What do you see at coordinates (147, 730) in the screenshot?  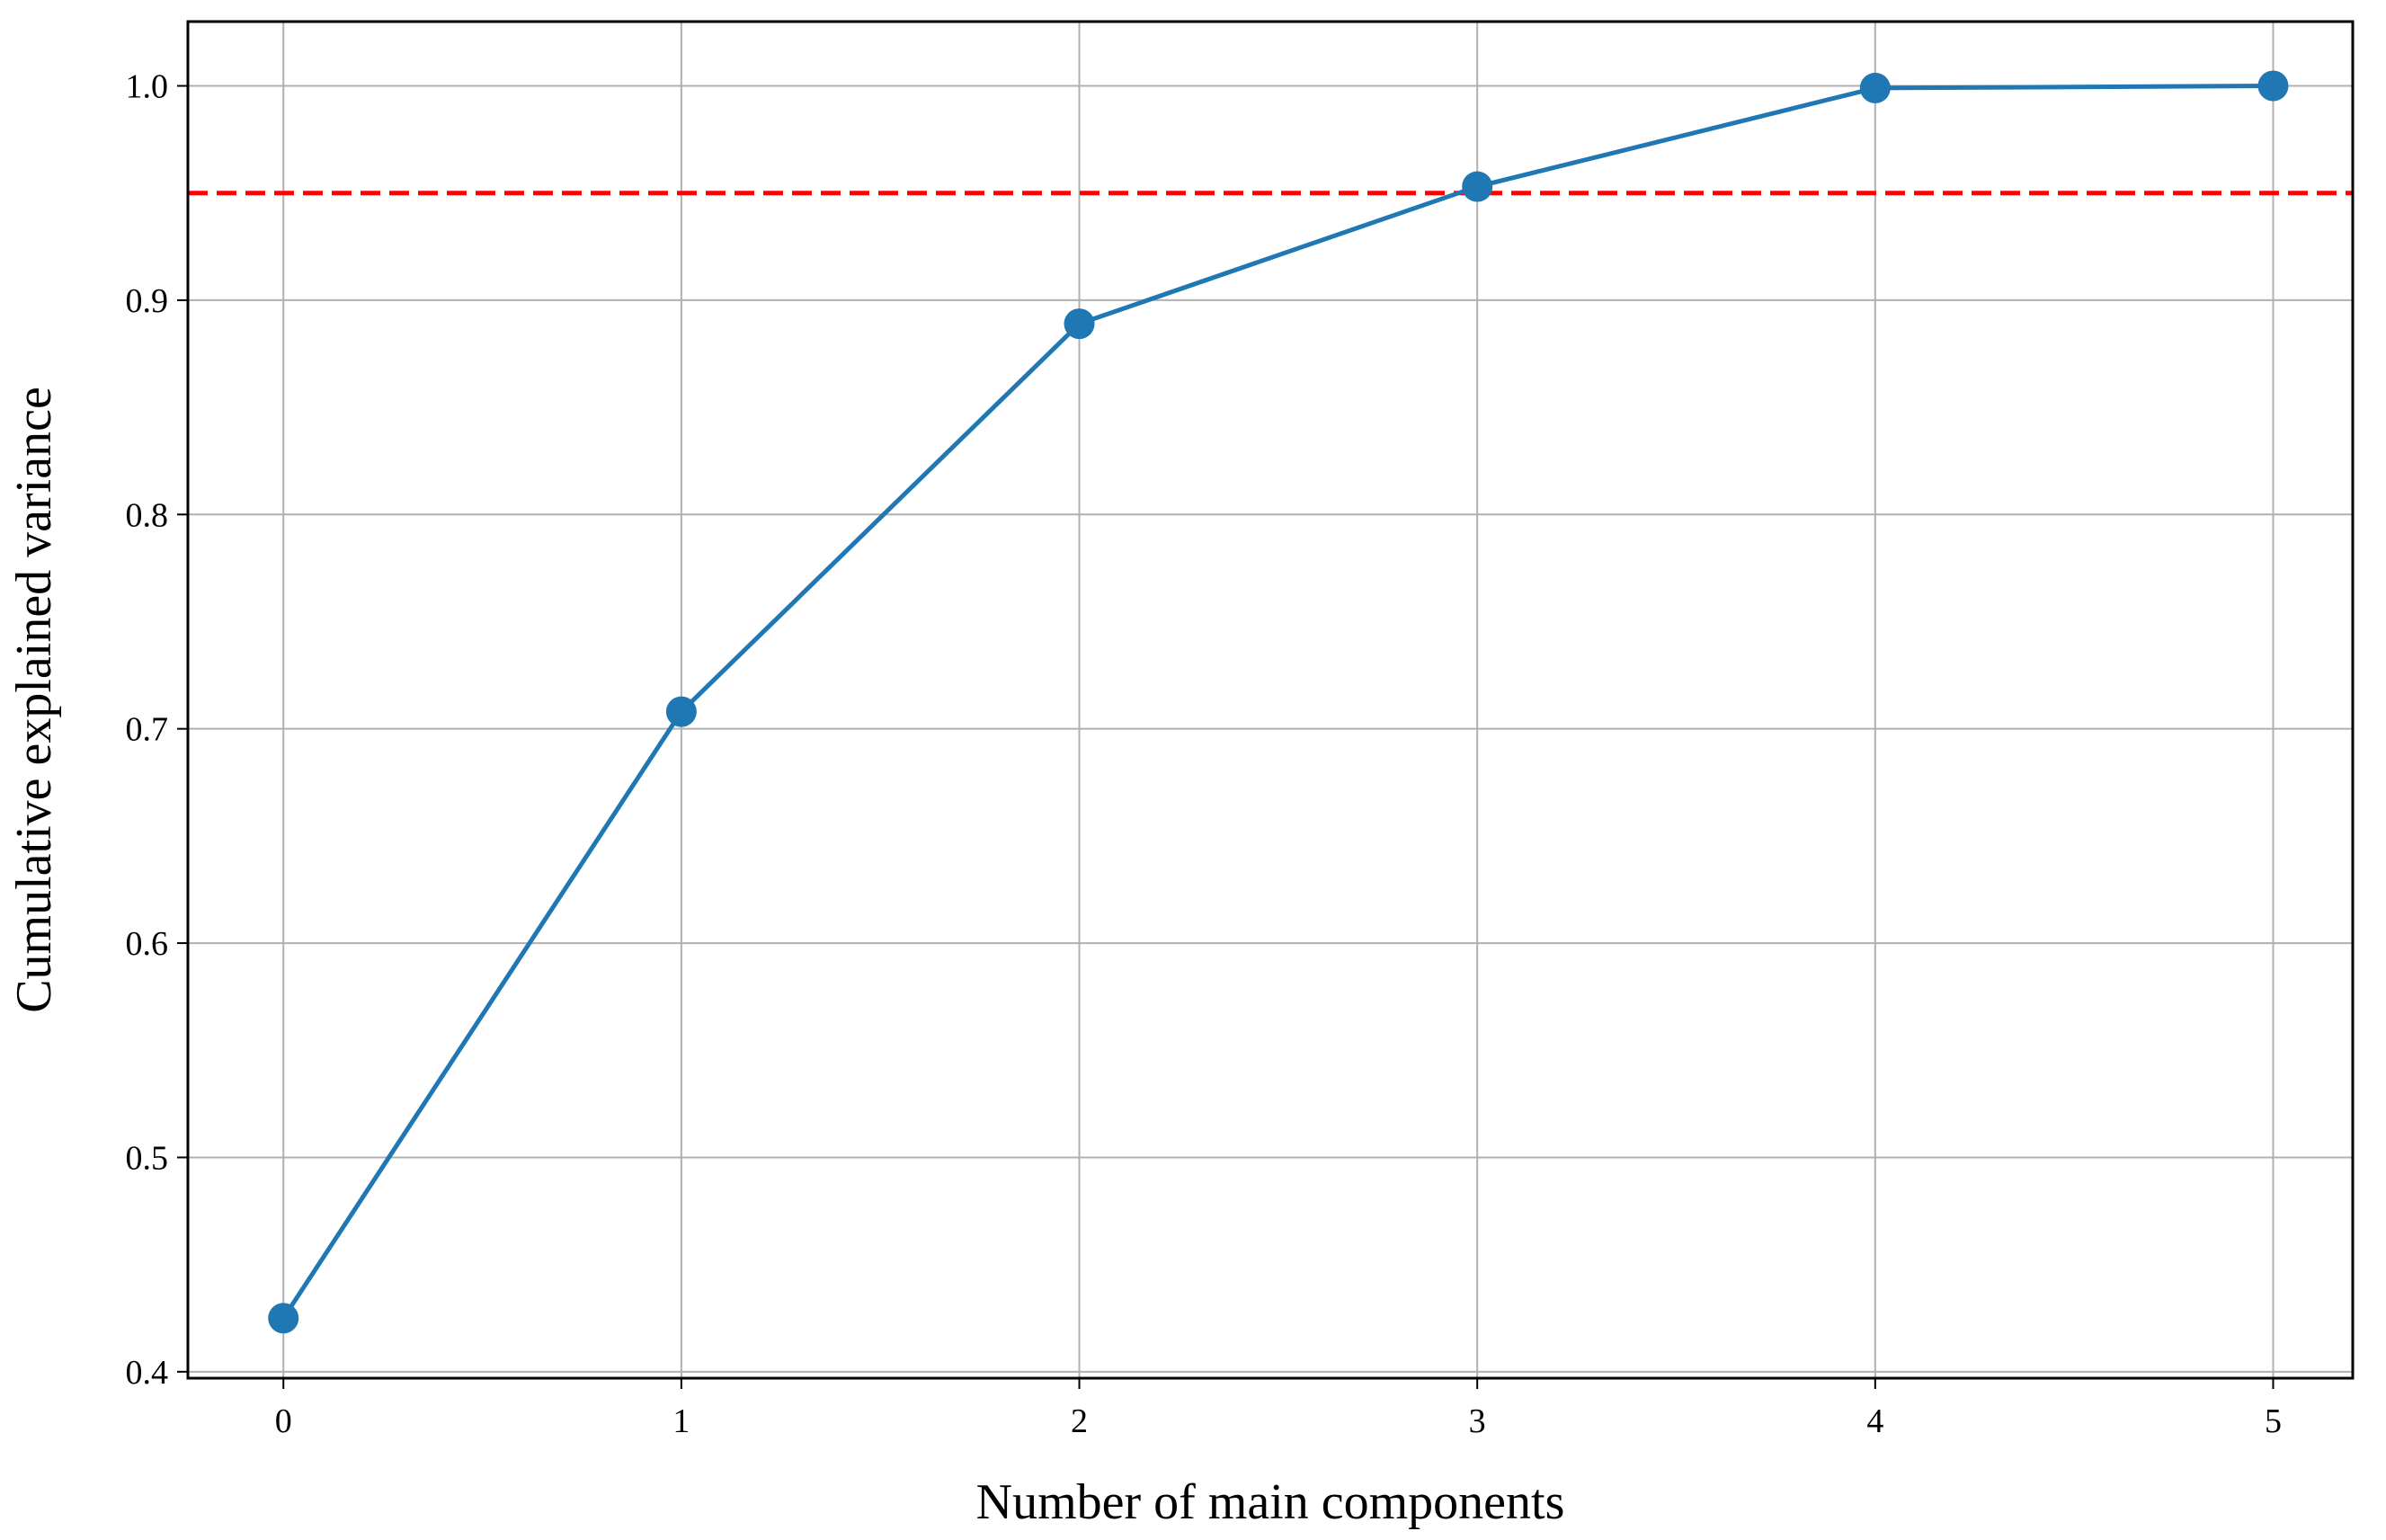 I see `y-tick-label: 0.7` at bounding box center [147, 730].